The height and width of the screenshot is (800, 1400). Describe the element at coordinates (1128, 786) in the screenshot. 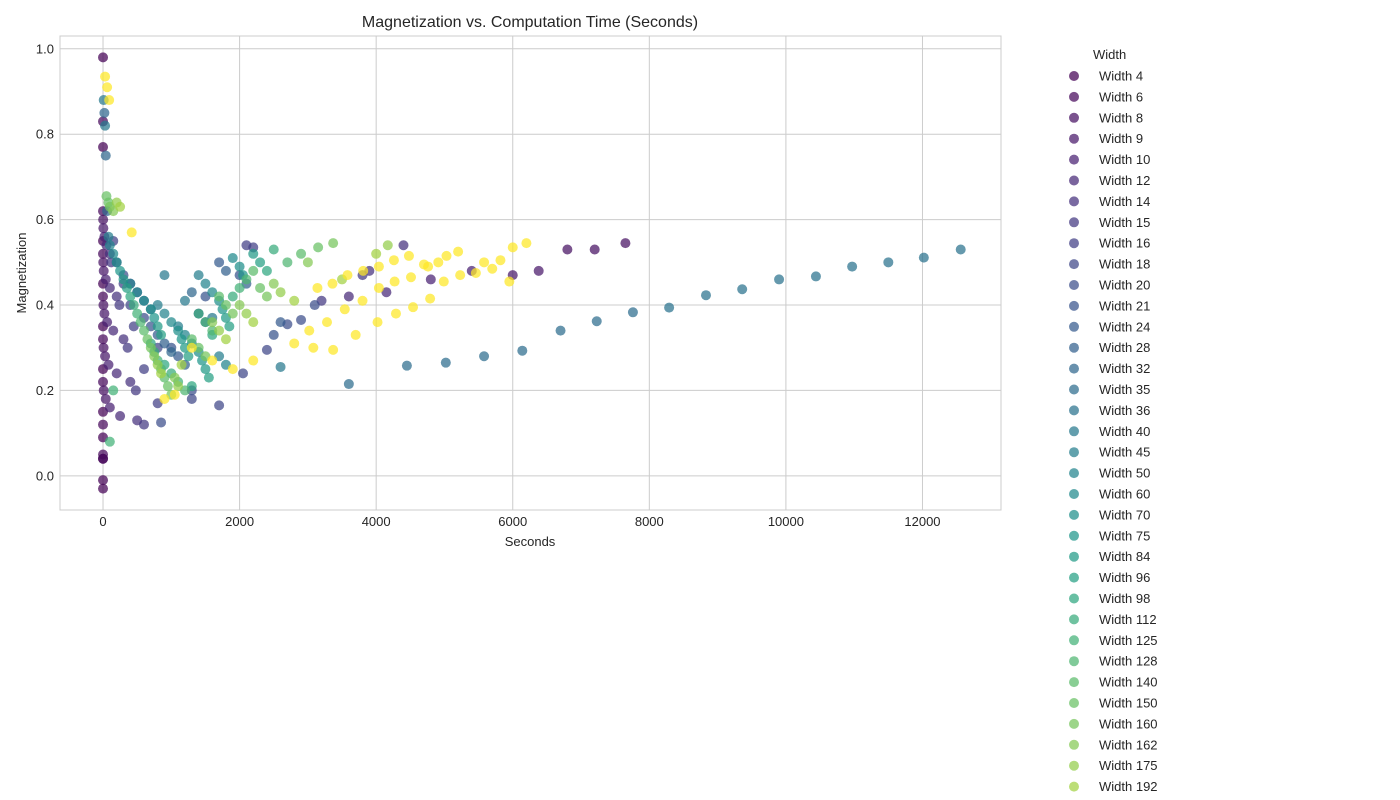

I see `legend-label: Width 192` at that location.